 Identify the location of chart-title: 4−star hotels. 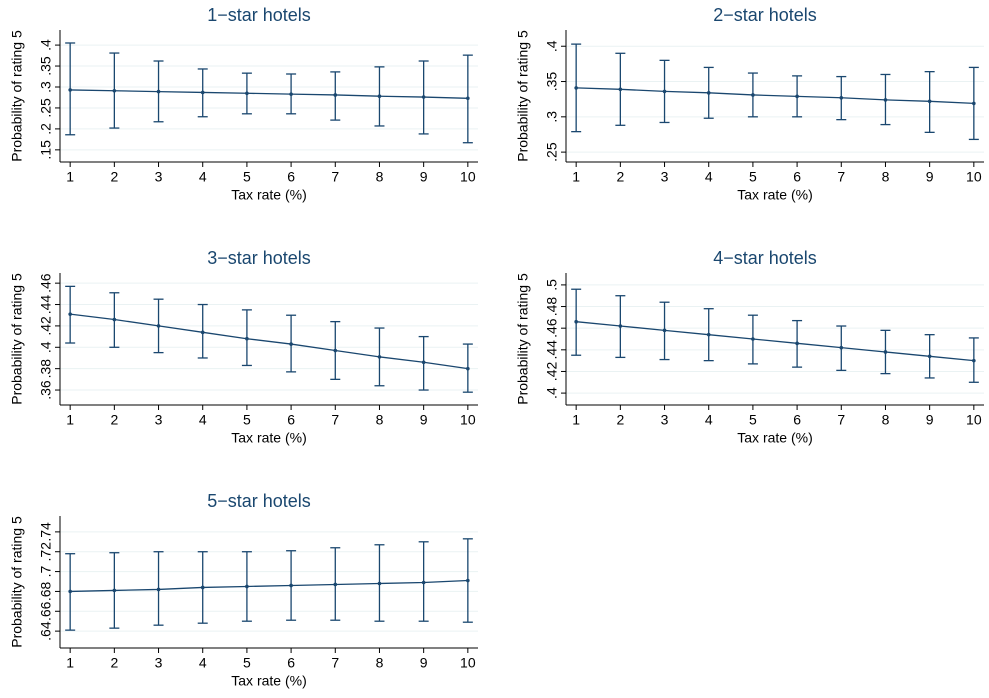
(765, 258).